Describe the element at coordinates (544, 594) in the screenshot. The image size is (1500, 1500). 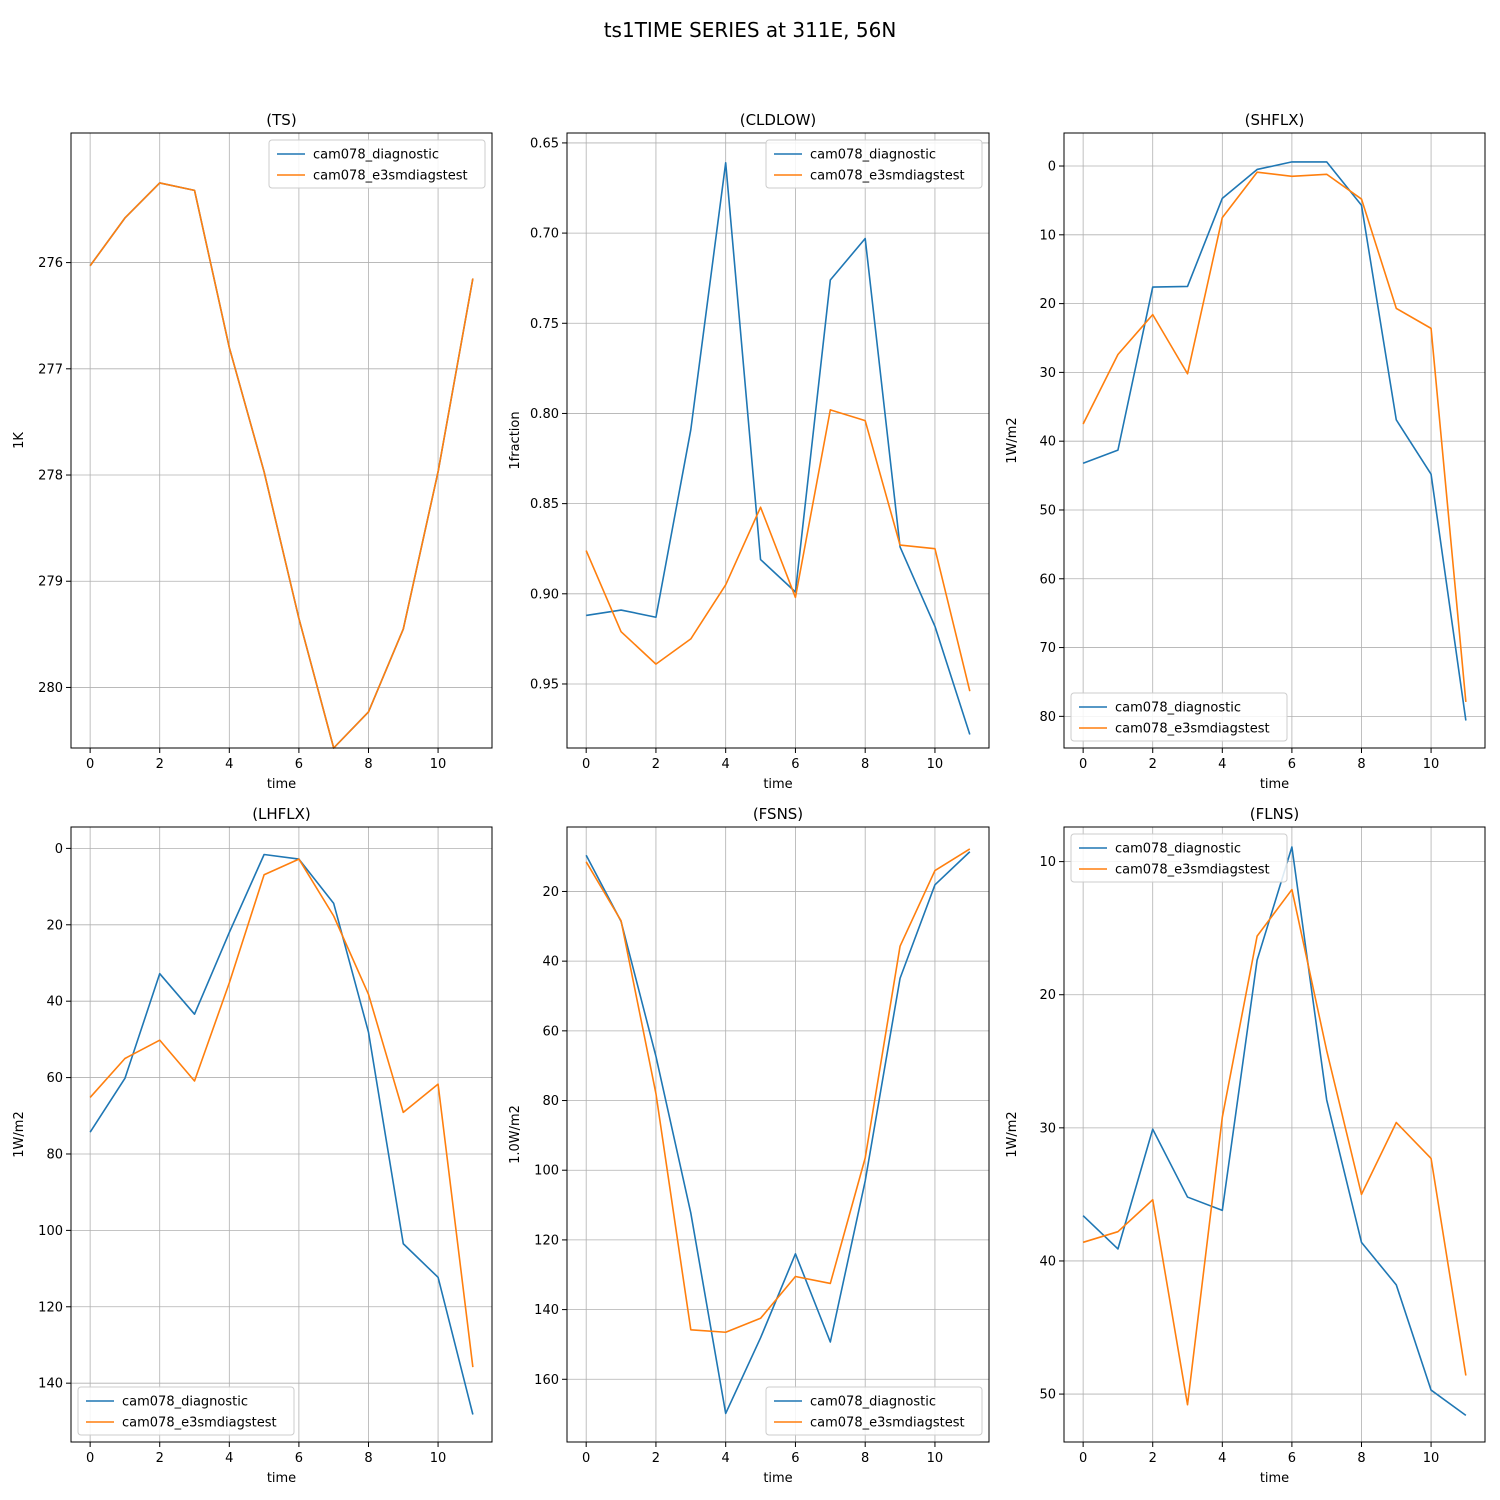
I see `y-tick-label: 0.90` at that location.